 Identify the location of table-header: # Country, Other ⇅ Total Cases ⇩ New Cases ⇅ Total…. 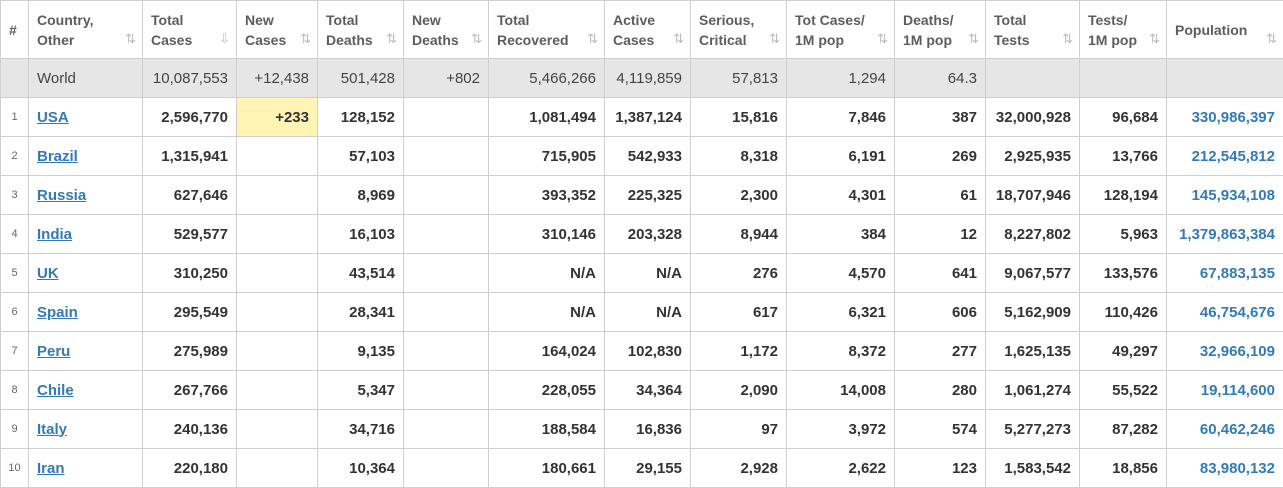
(641, 29).